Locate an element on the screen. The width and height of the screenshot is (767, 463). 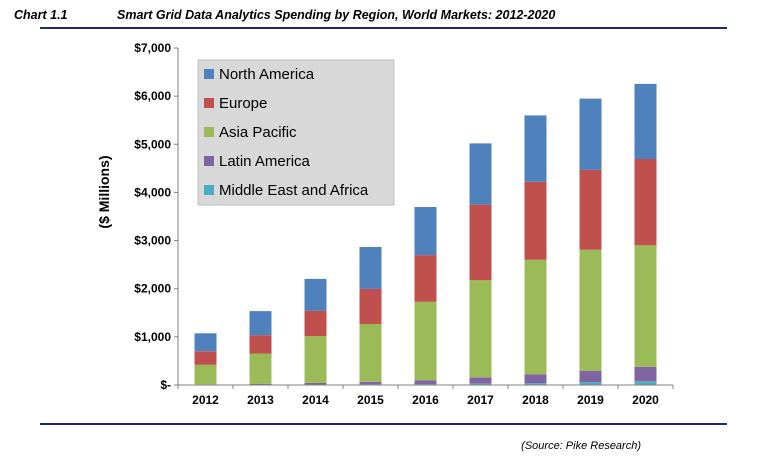
bar-europe-2014 is located at coordinates (315, 323).